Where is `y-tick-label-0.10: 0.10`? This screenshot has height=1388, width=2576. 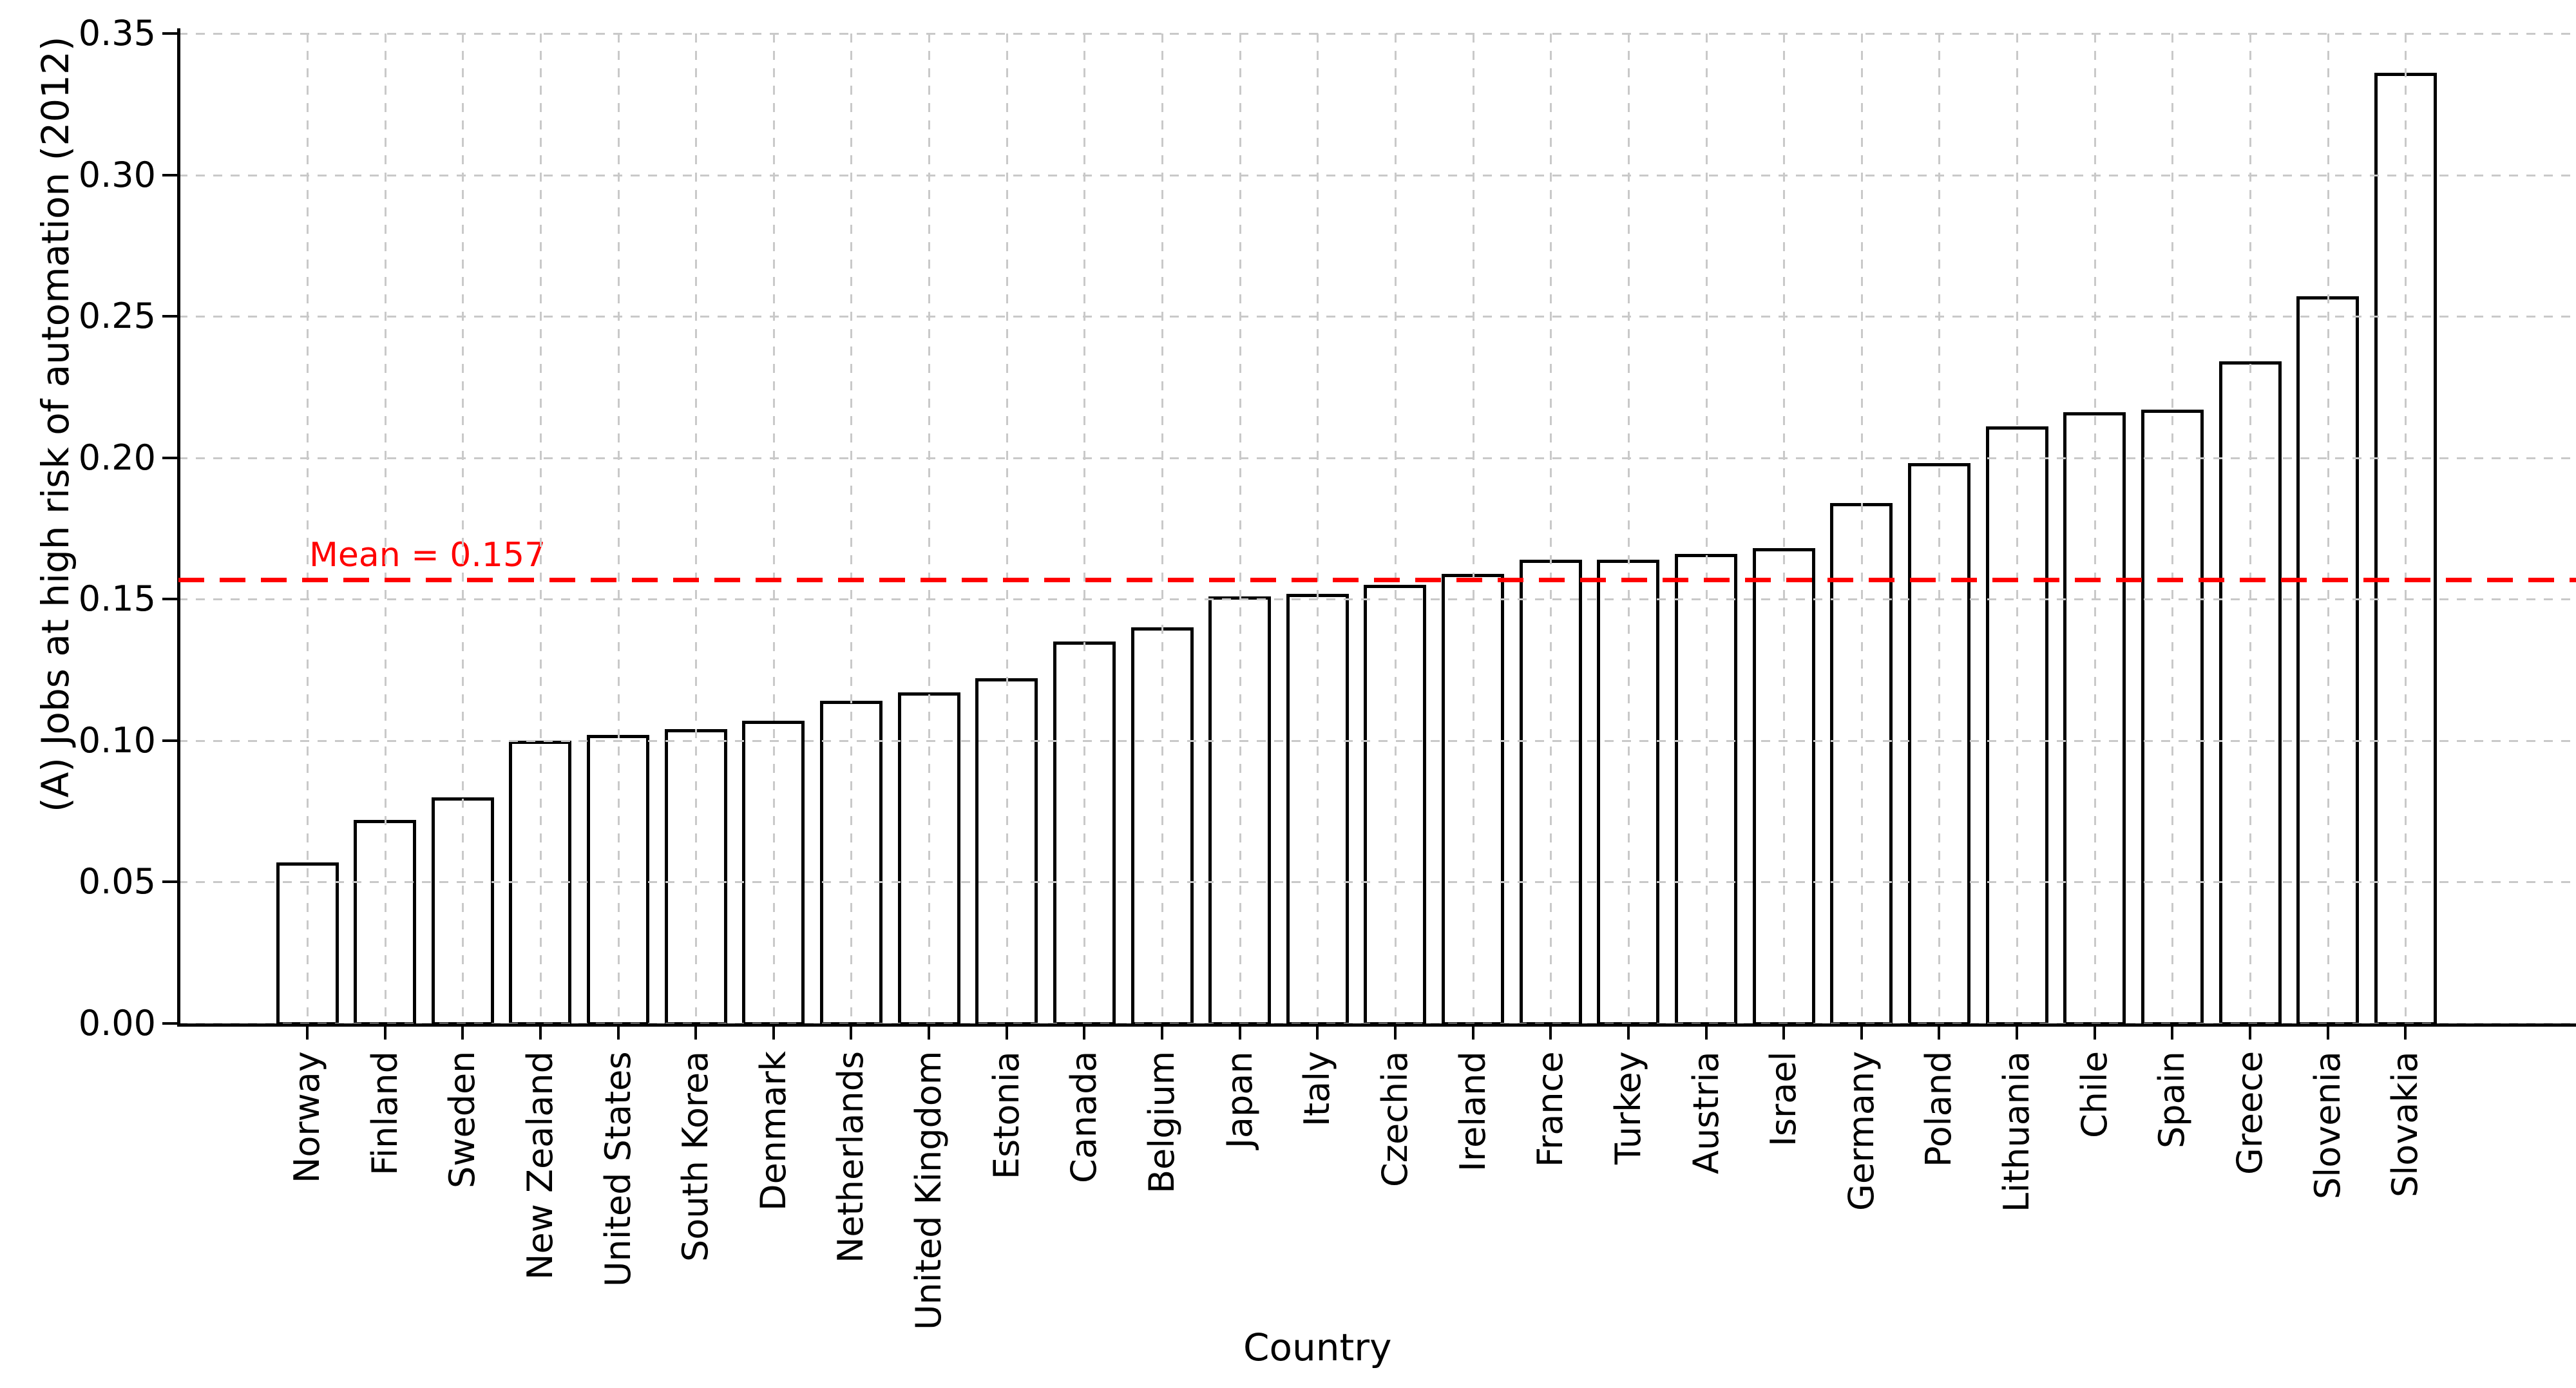 y-tick-label-0.10: 0.10 is located at coordinates (117, 740).